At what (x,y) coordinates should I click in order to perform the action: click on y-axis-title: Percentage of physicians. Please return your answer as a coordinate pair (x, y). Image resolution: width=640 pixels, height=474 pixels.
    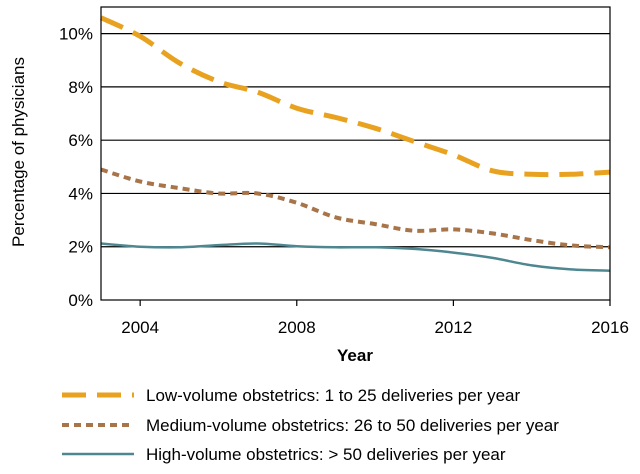
    Looking at the image, I should click on (18, 152).